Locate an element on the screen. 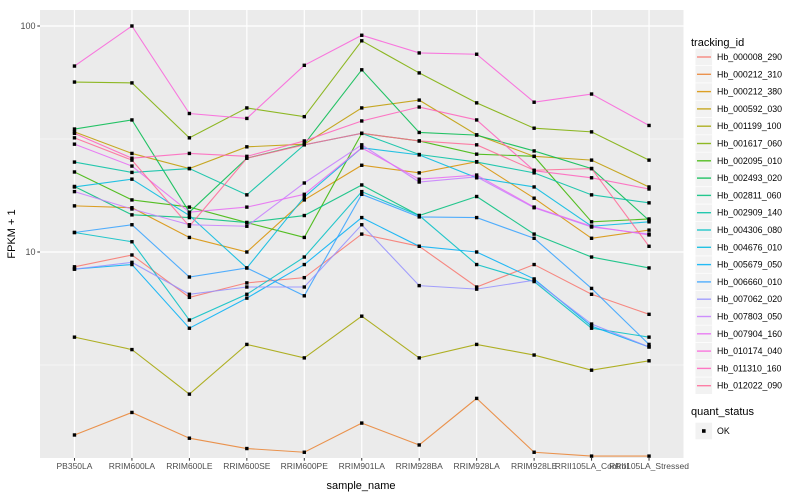 The width and height of the screenshot is (800, 500). legend-label: Hb_012022_090 is located at coordinates (749, 386).